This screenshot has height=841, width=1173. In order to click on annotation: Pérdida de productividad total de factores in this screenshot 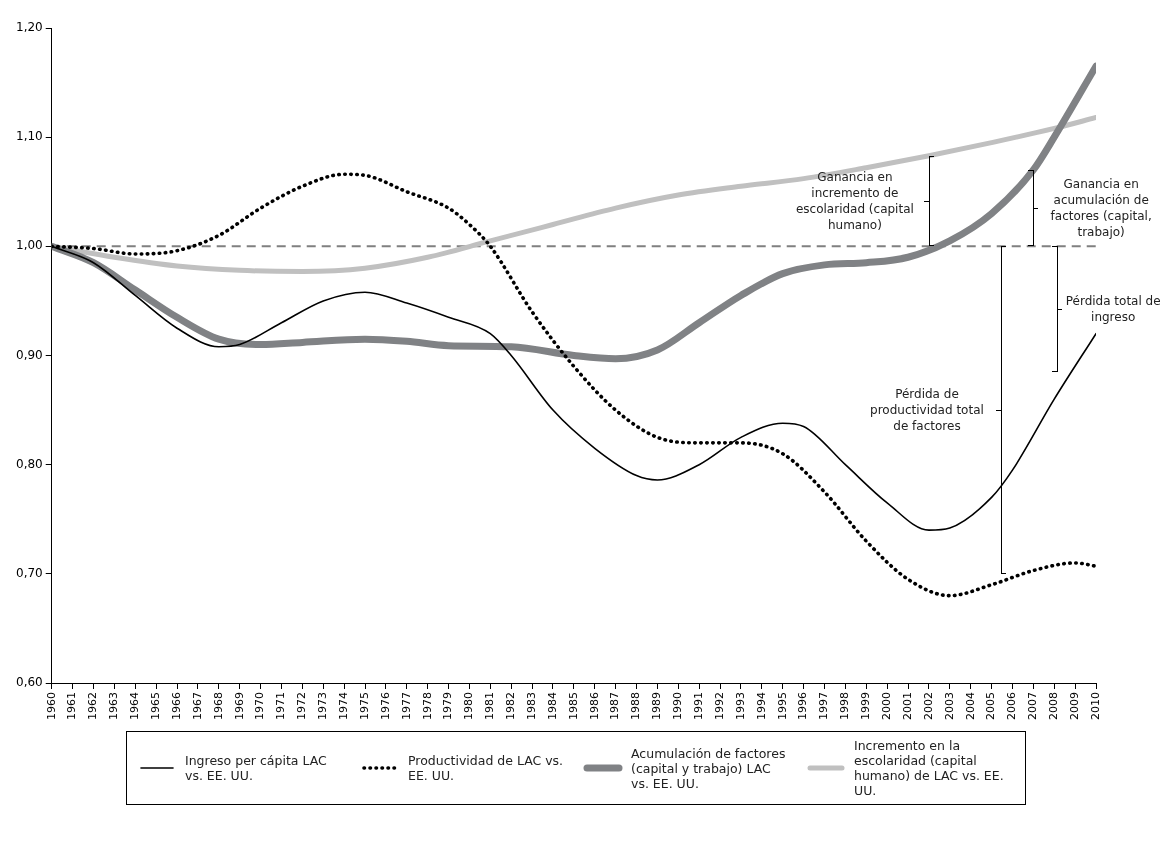, I will do `click(927, 409)`.